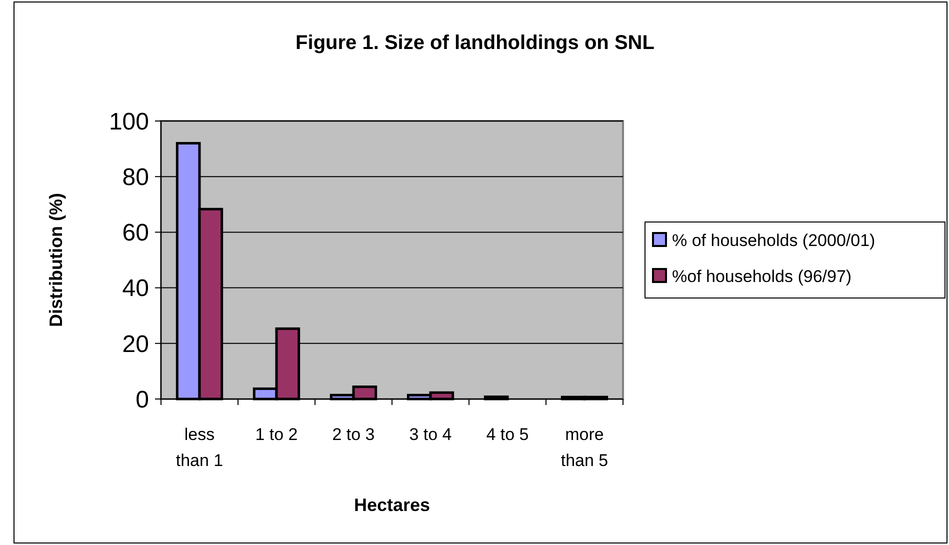 This screenshot has width=949, height=545. What do you see at coordinates (135, 288) in the screenshot?
I see `y-tick-label: 40` at bounding box center [135, 288].